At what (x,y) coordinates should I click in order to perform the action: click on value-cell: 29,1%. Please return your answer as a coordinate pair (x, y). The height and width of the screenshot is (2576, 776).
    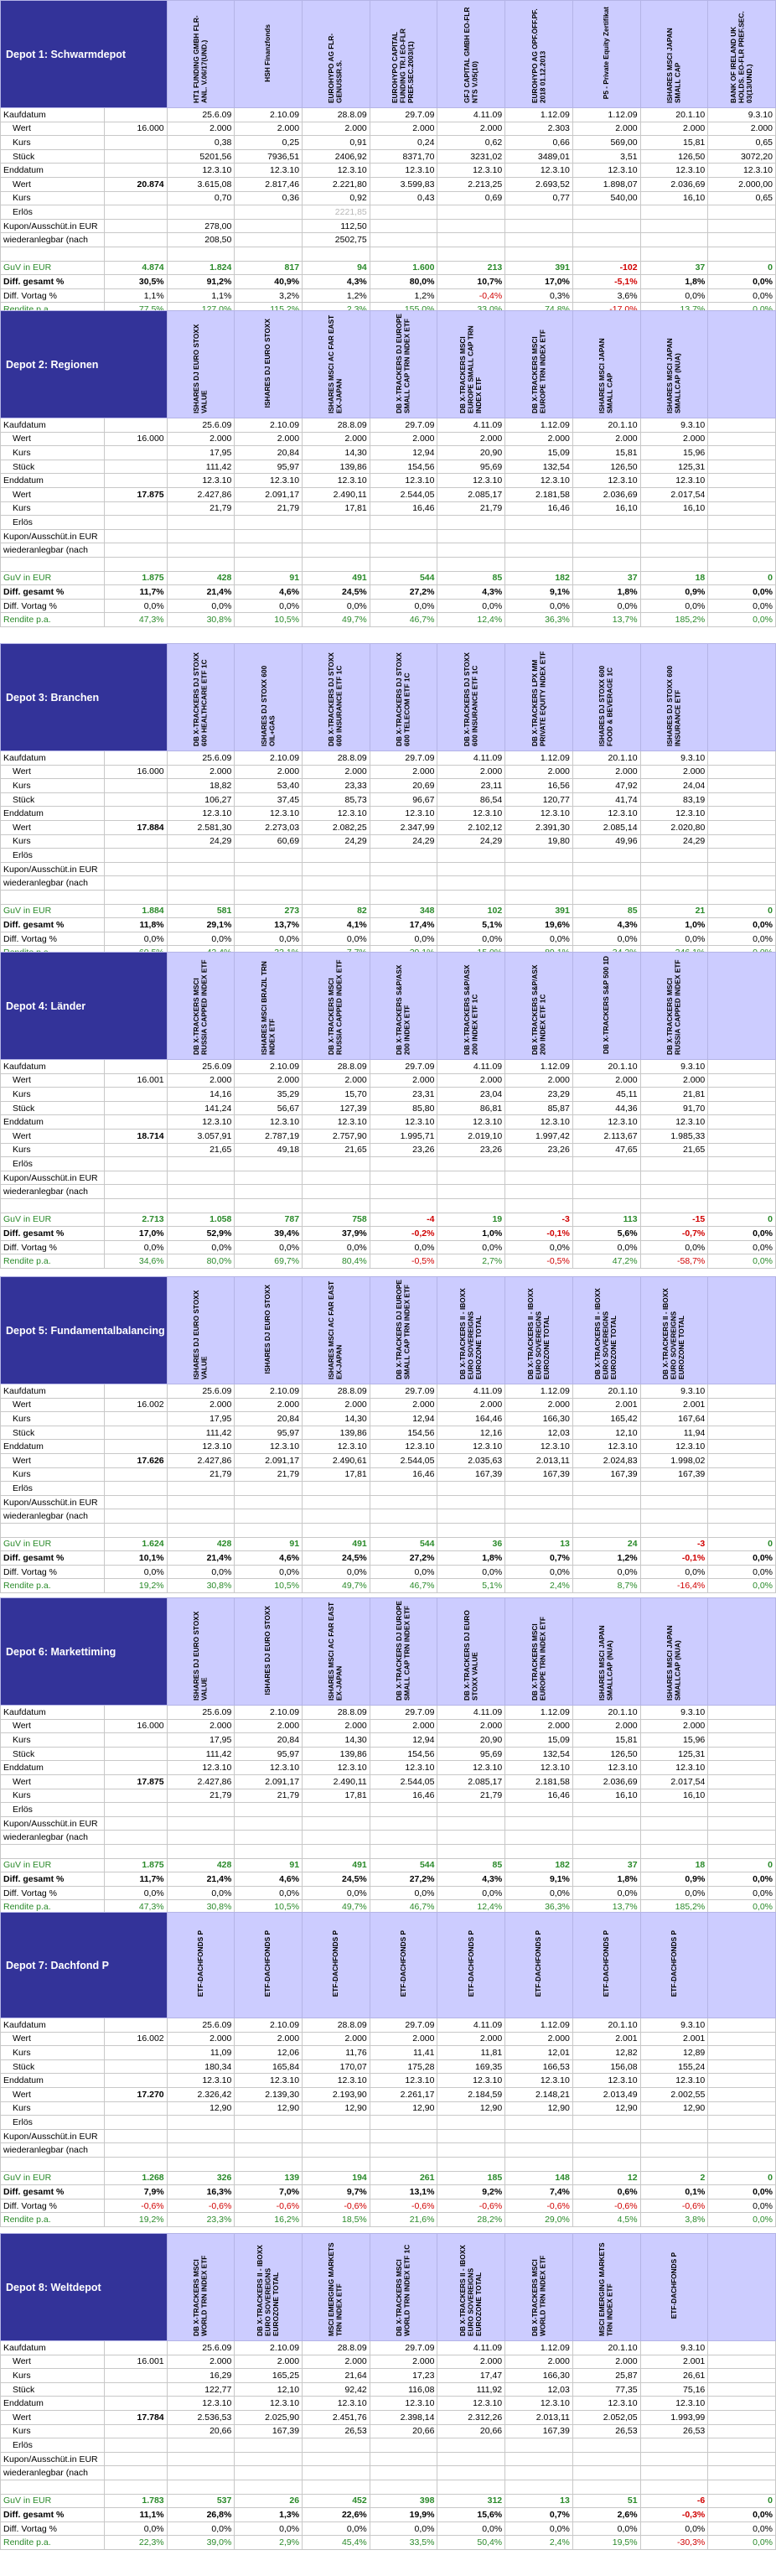
    Looking at the image, I should click on (200, 924).